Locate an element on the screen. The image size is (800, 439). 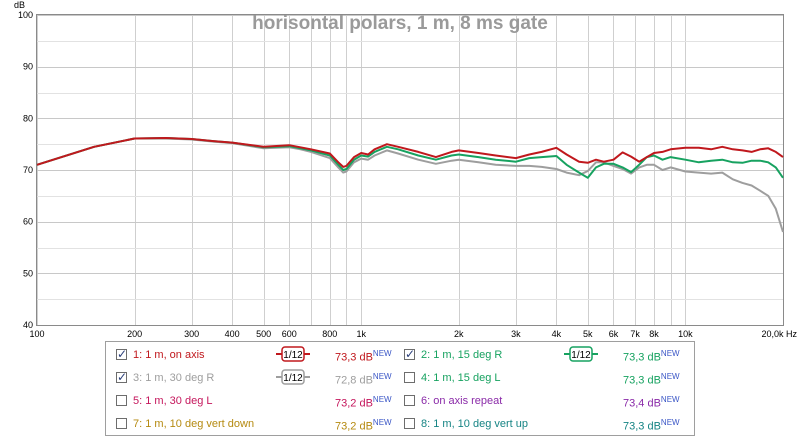
legend-item: 3: 1 m, 30 deg R 1/12 72,8 dBNEW is located at coordinates (256, 378).